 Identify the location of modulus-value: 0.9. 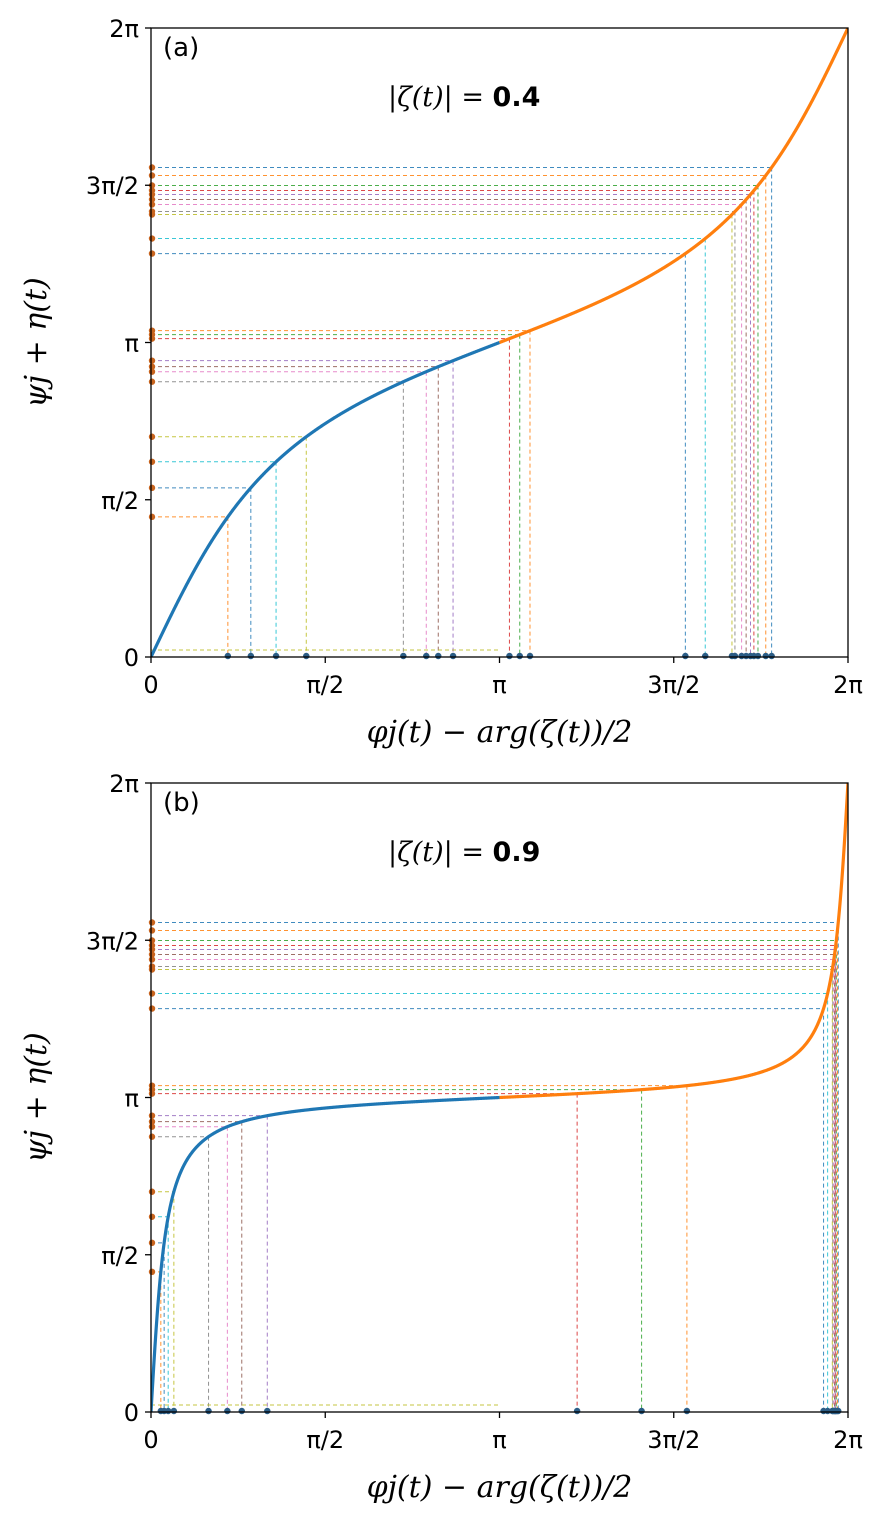
(517, 852).